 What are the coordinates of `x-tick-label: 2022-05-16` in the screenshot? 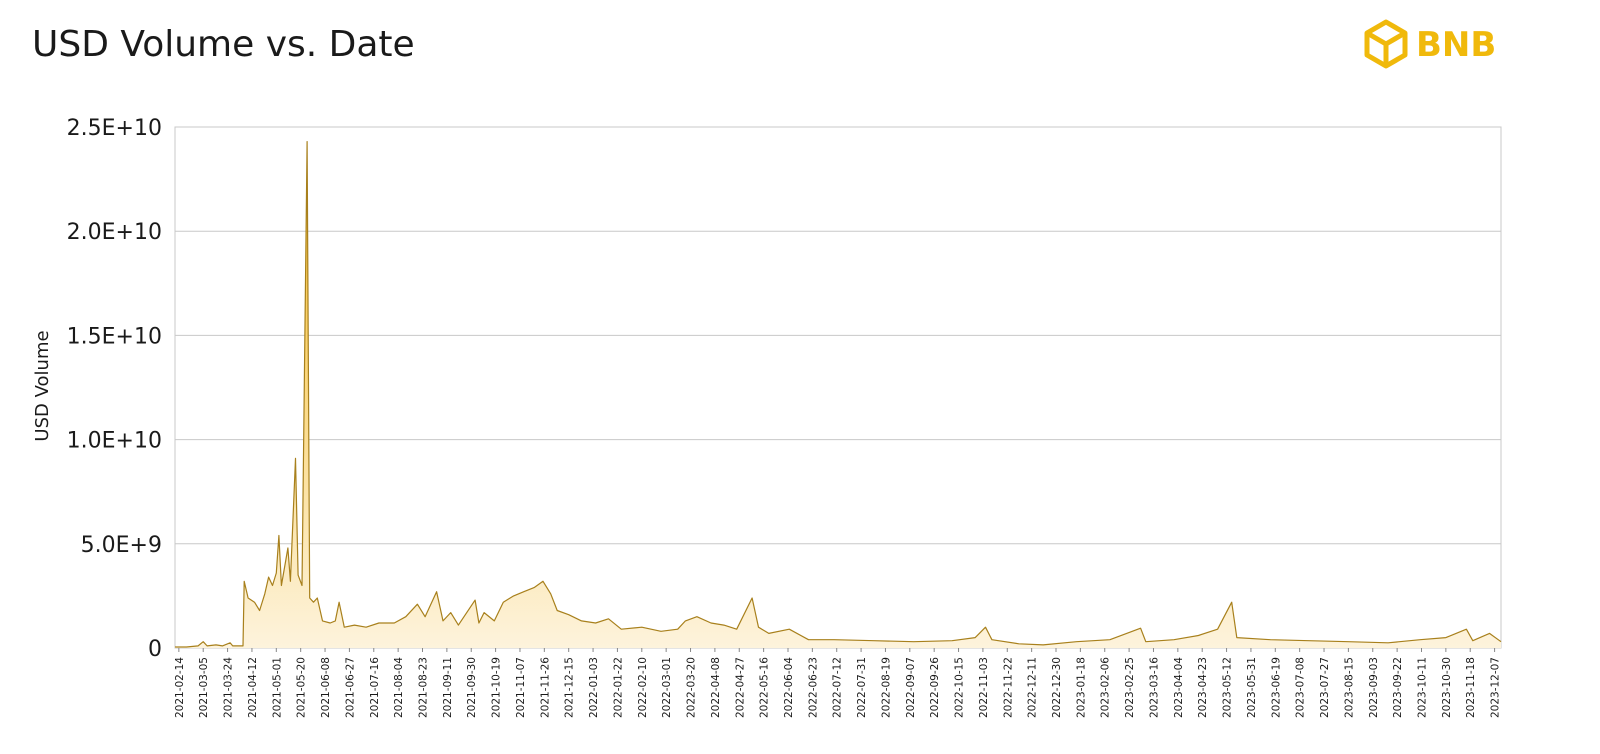 It's located at (765, 687).